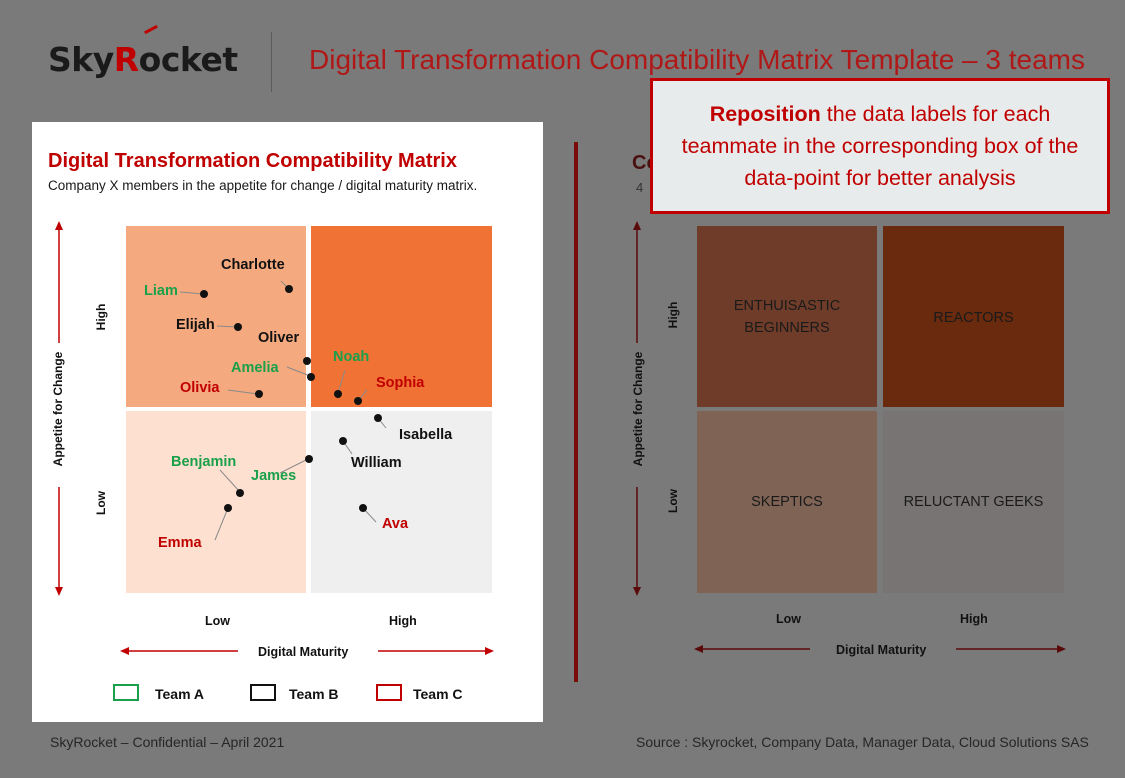 This screenshot has width=1125, height=778. What do you see at coordinates (788, 619) in the screenshot?
I see `right-x-low-label: Low` at bounding box center [788, 619].